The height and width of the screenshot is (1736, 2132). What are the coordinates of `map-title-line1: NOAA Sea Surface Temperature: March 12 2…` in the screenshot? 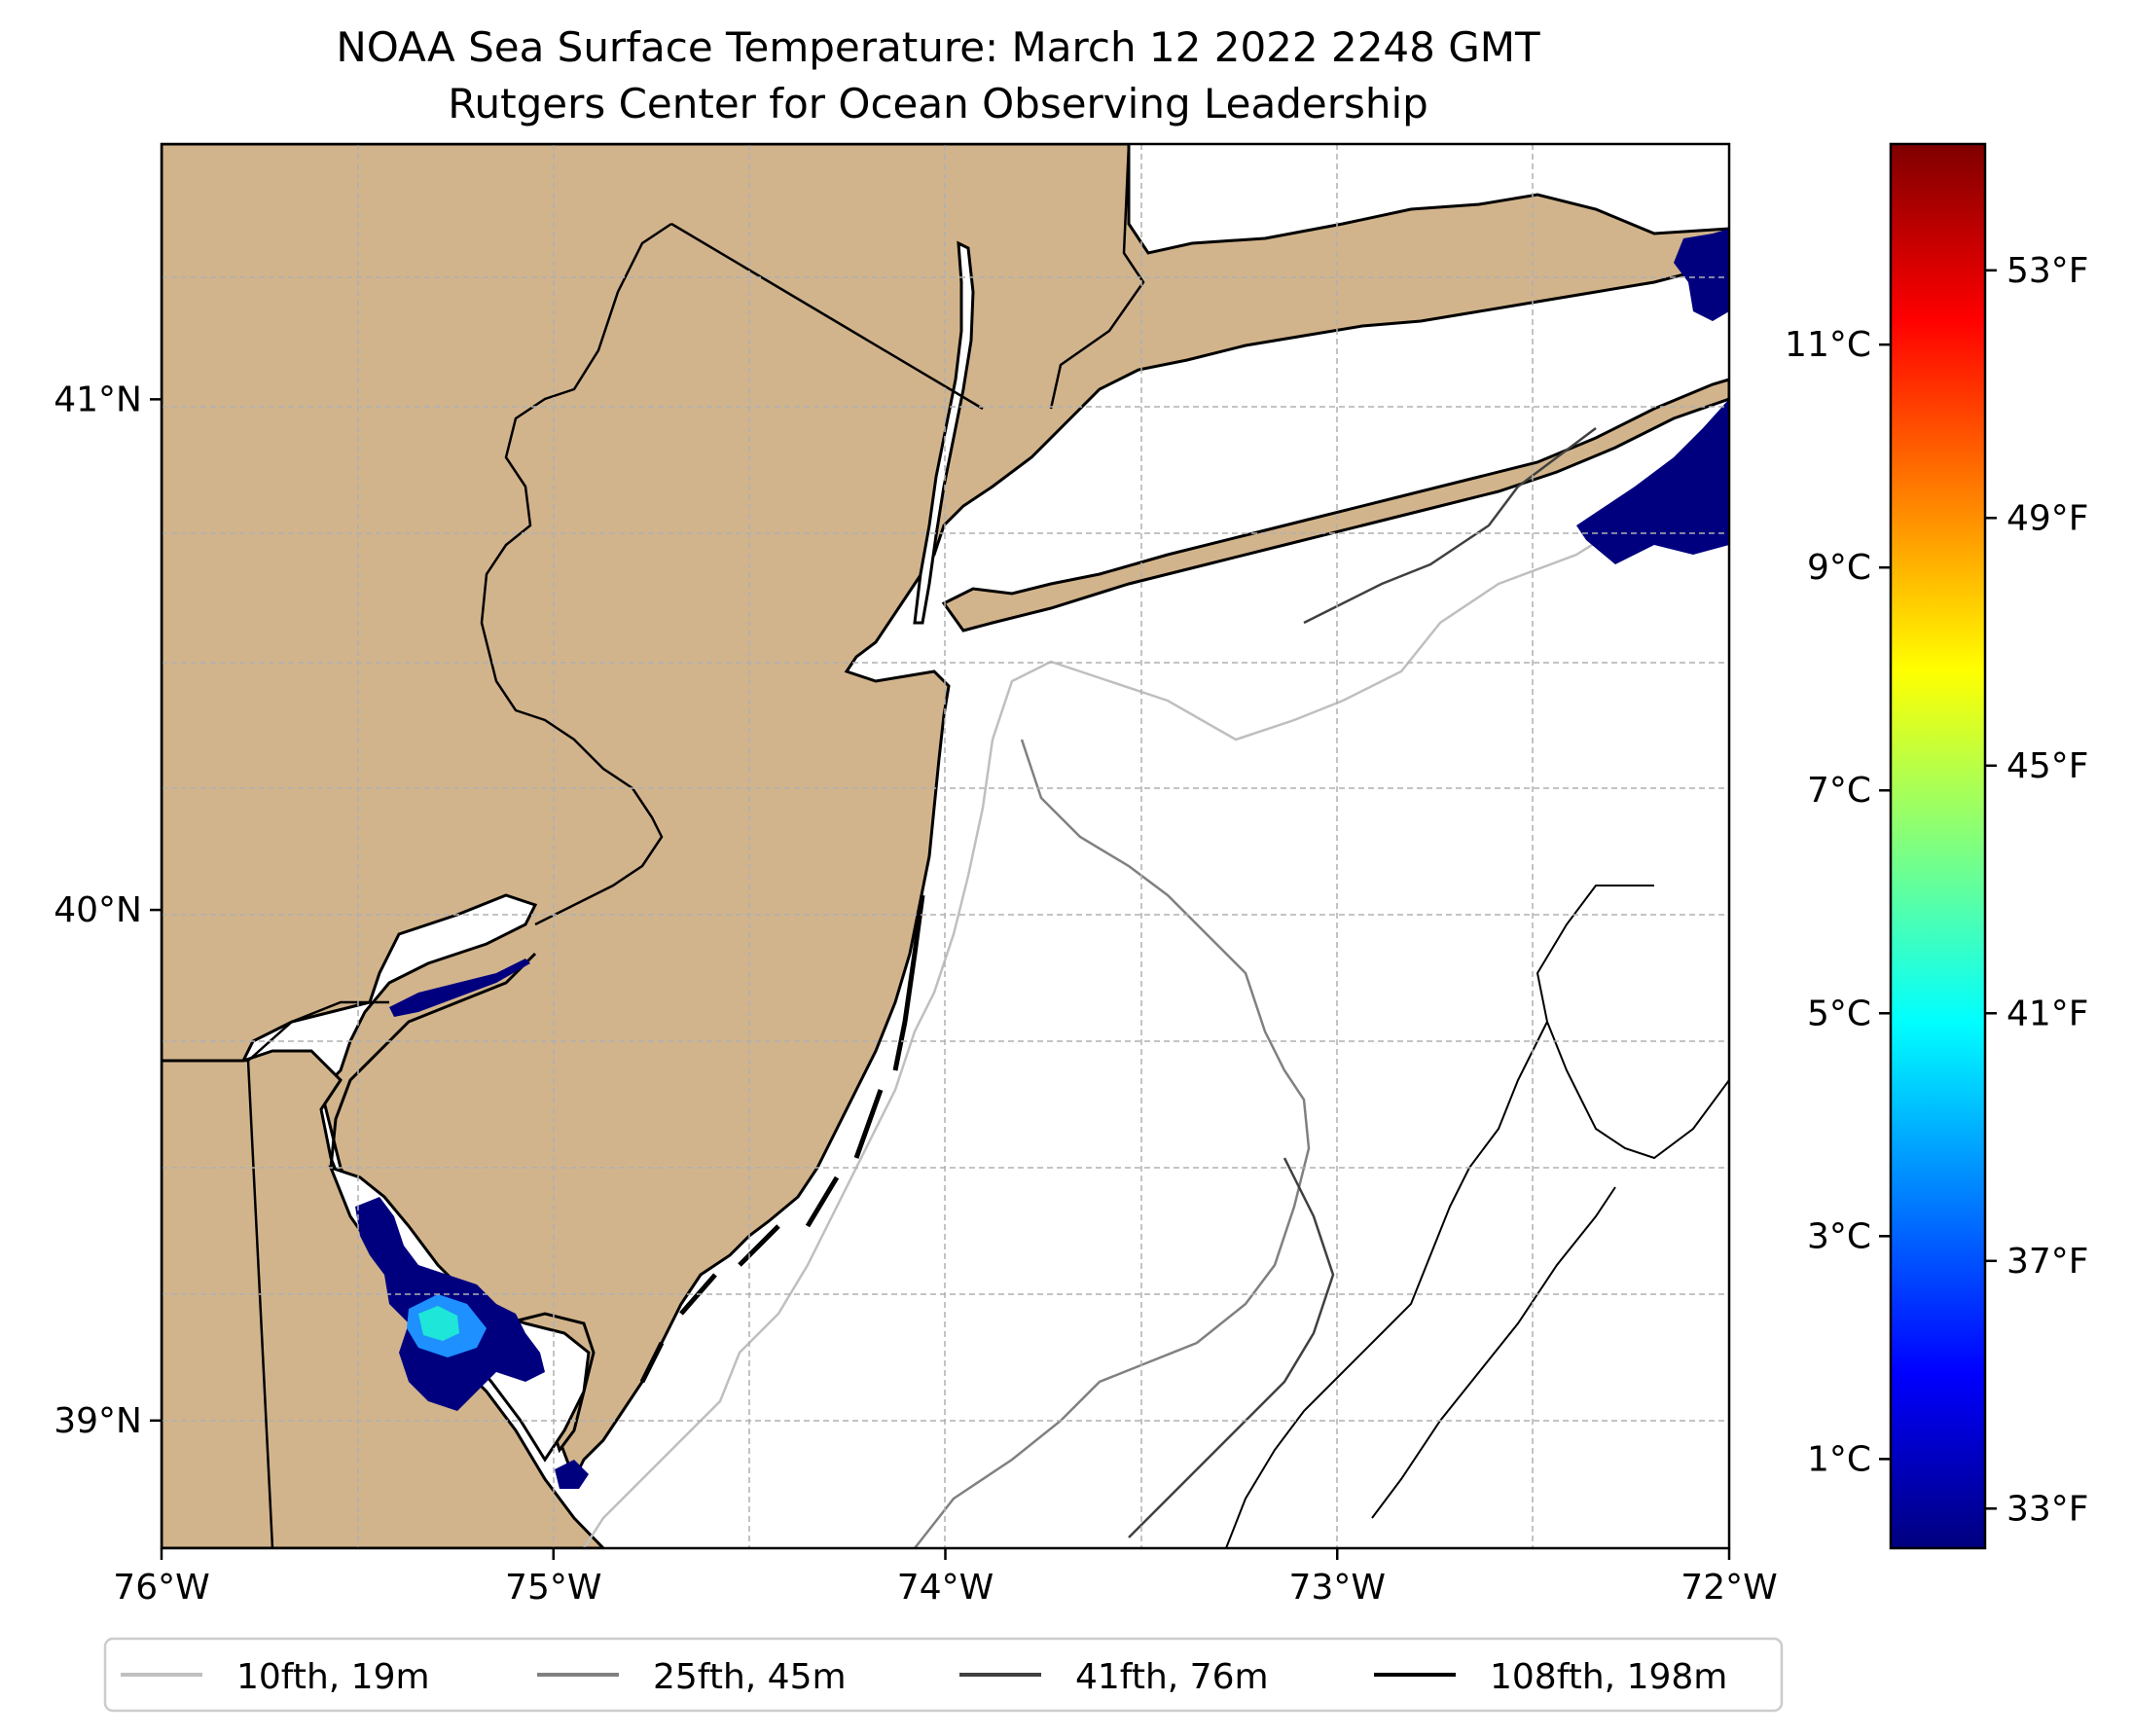 It's located at (938, 47).